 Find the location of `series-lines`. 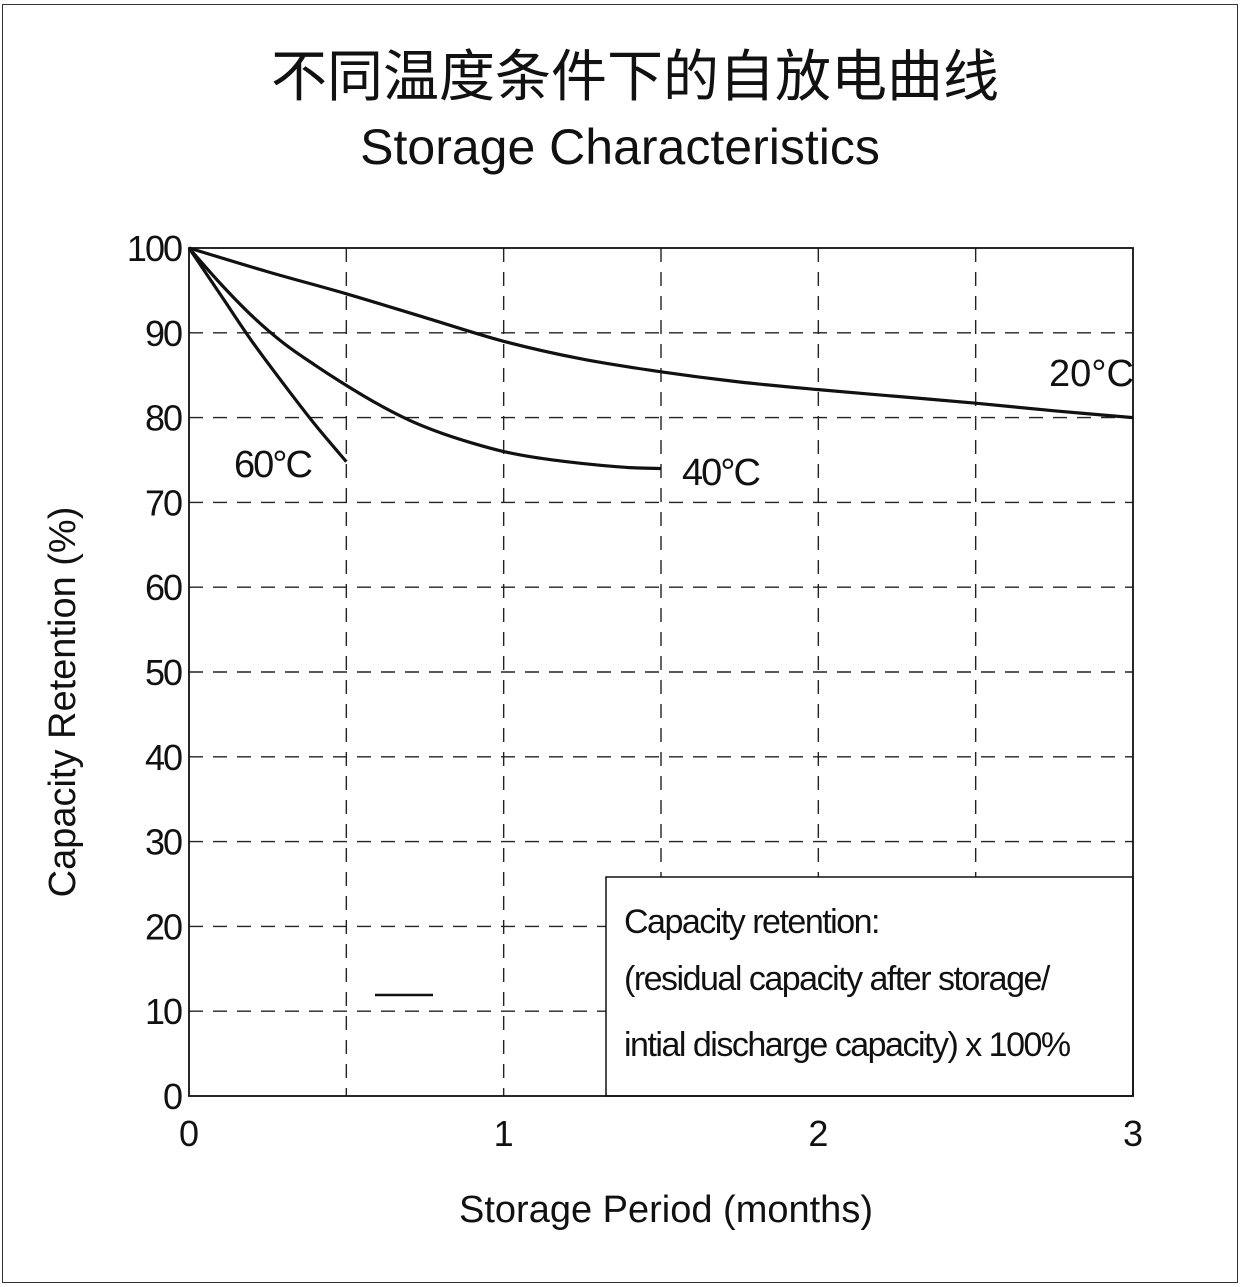

series-lines is located at coordinates (660, 358).